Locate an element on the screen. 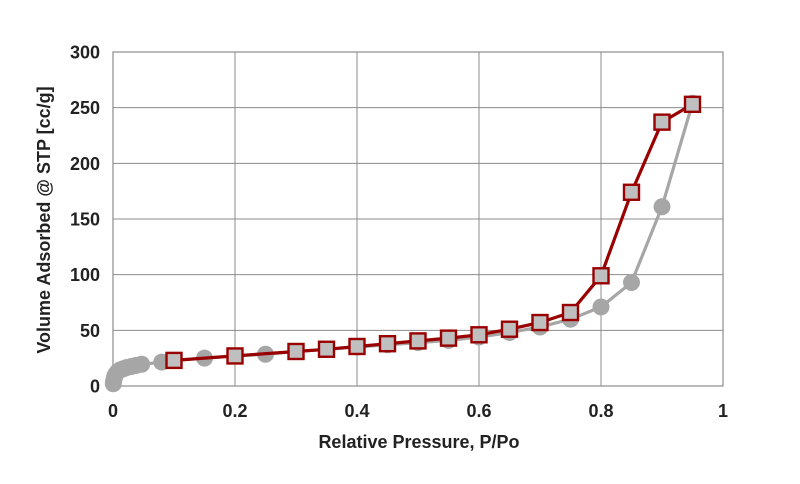 This screenshot has height=484, width=800. y-tick-label: 250 is located at coordinates (85, 108).